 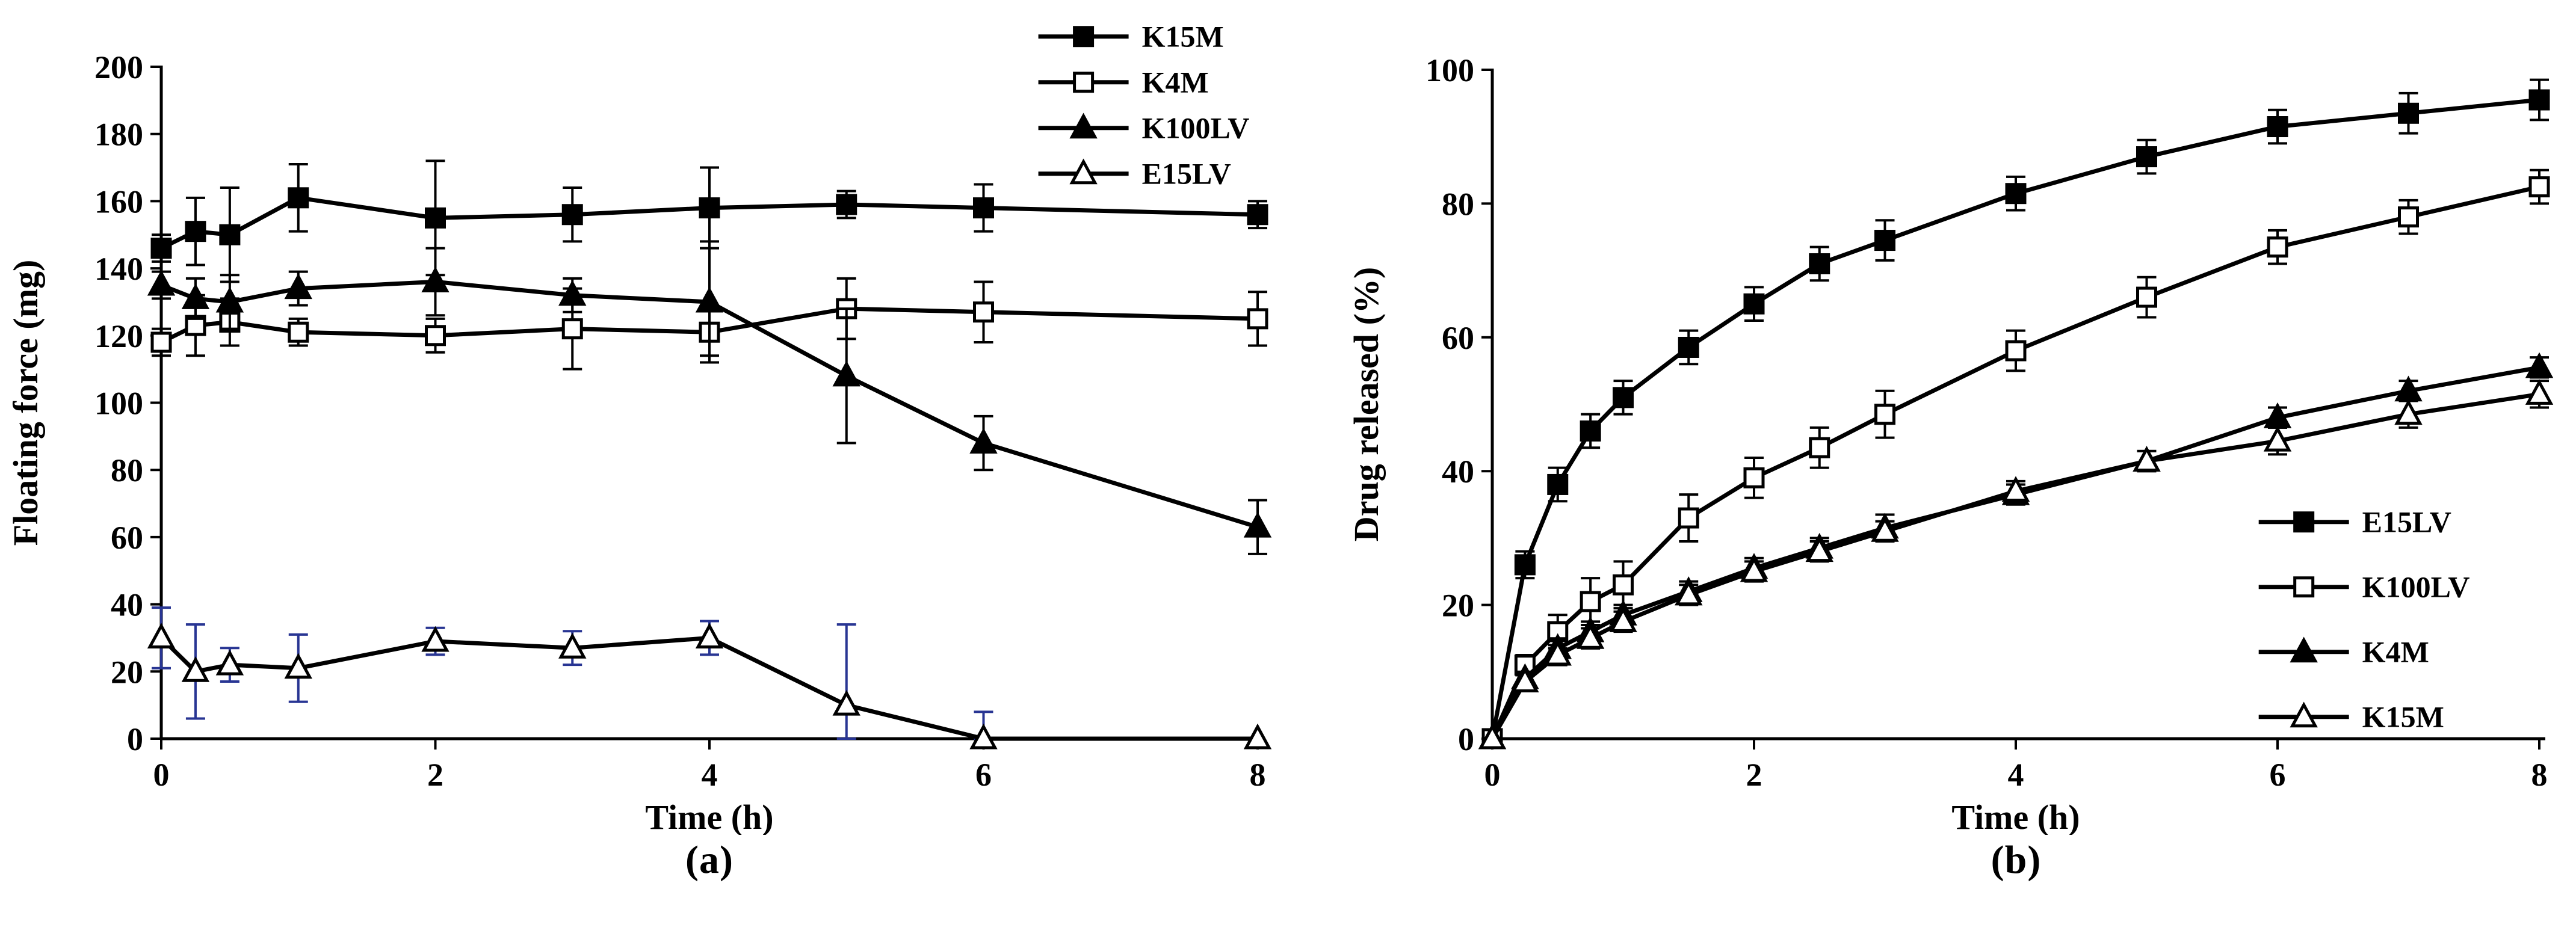 What do you see at coordinates (710, 775) in the screenshot?
I see `x-tick-label: 4` at bounding box center [710, 775].